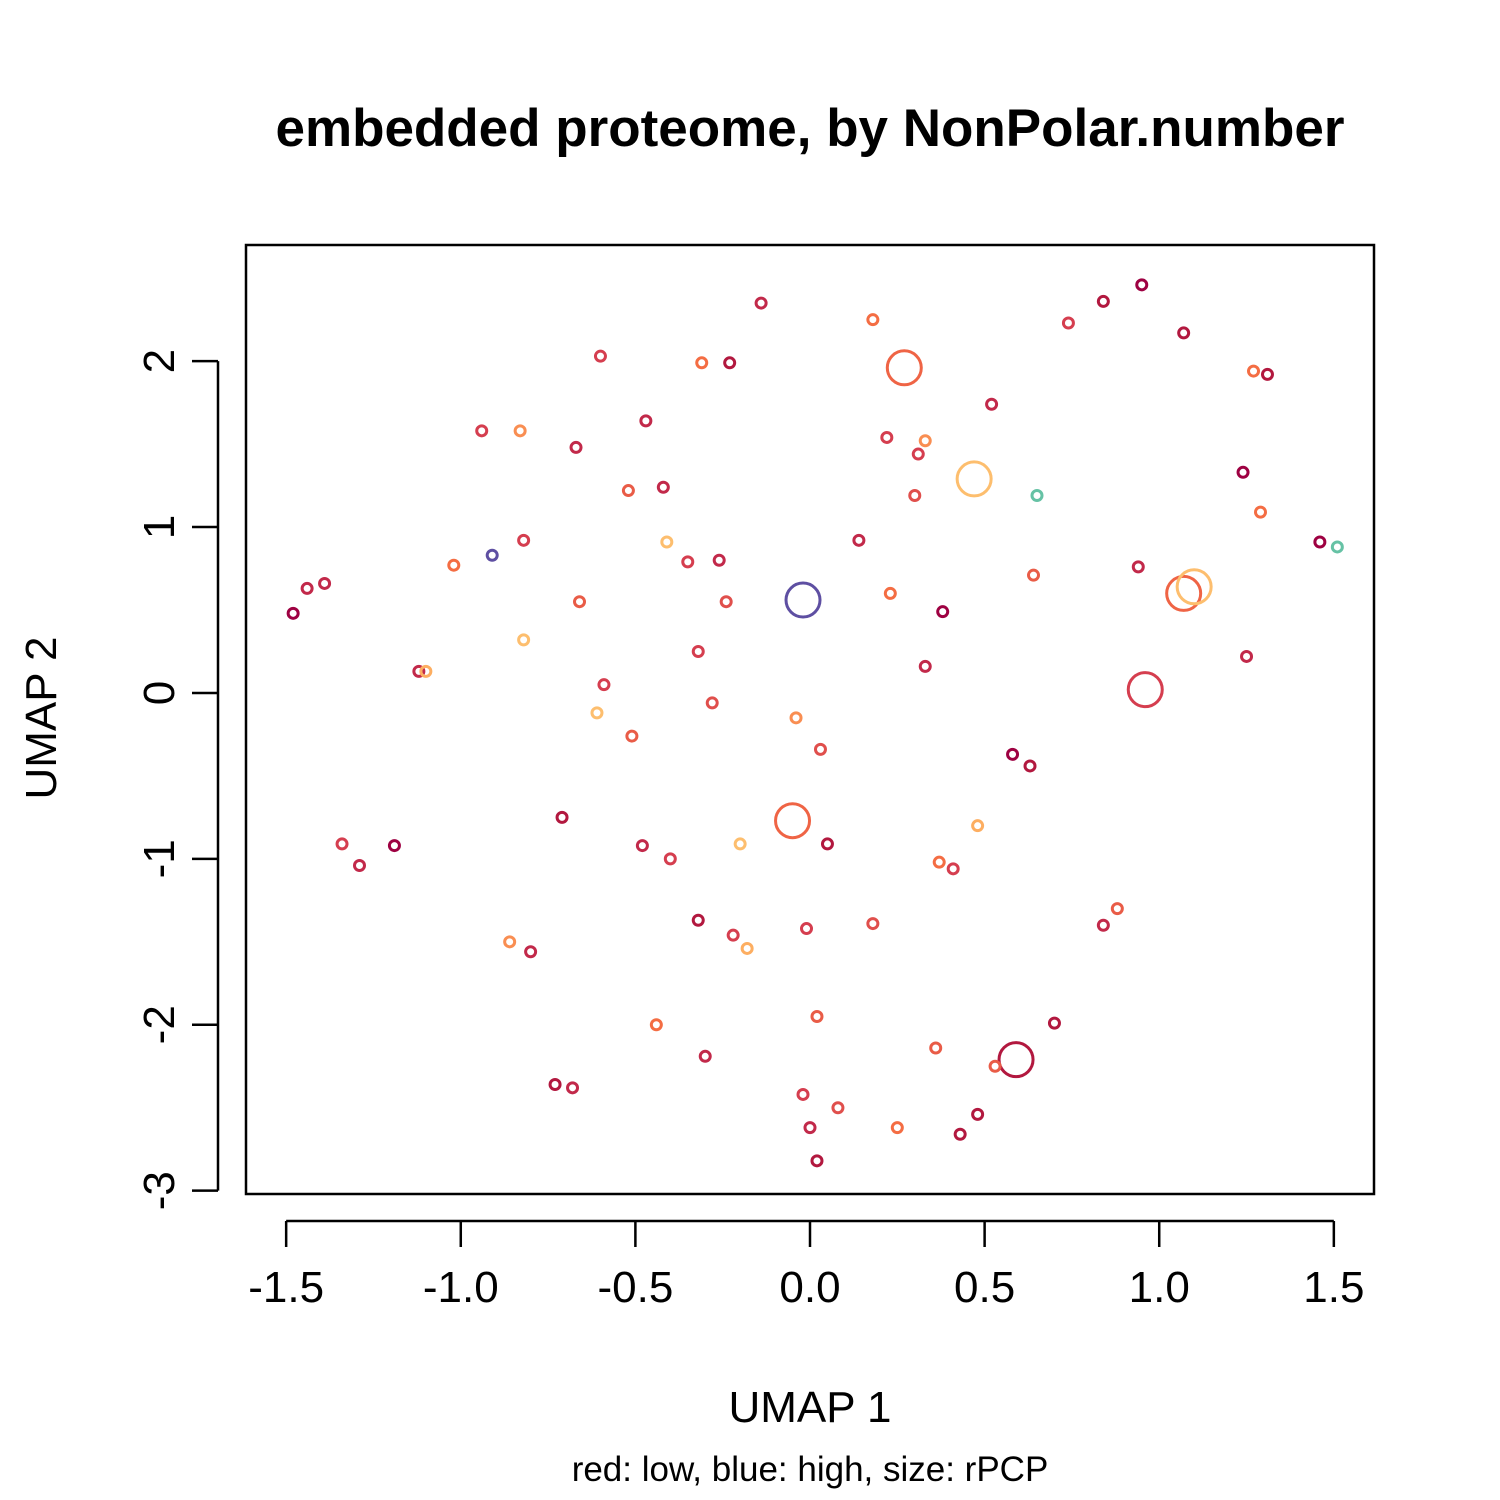  Describe the element at coordinates (461, 1287) in the screenshot. I see `x-tick-label: -1.0` at that location.